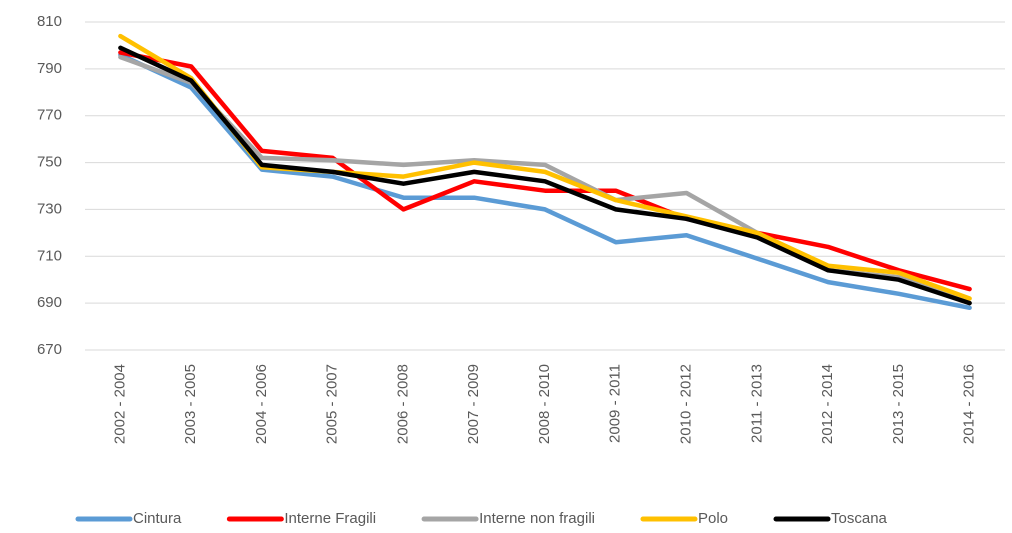 This screenshot has height=533, width=1012. Describe the element at coordinates (756, 403) in the screenshot. I see `x-tick-label: 2011 - 2013` at that location.